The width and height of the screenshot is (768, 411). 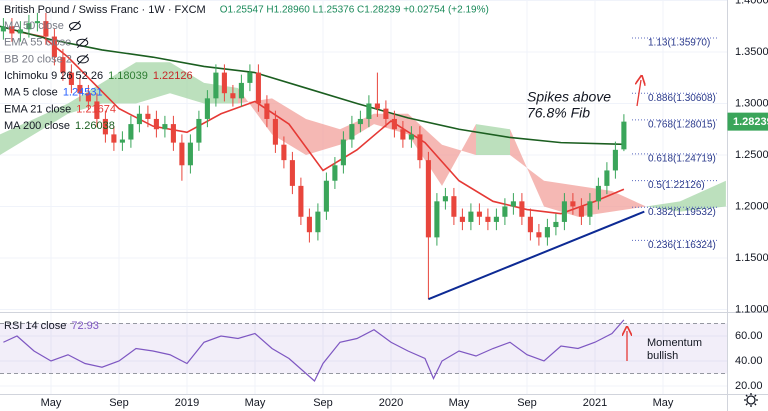 I want to click on settings-icon, so click(x=751, y=400).